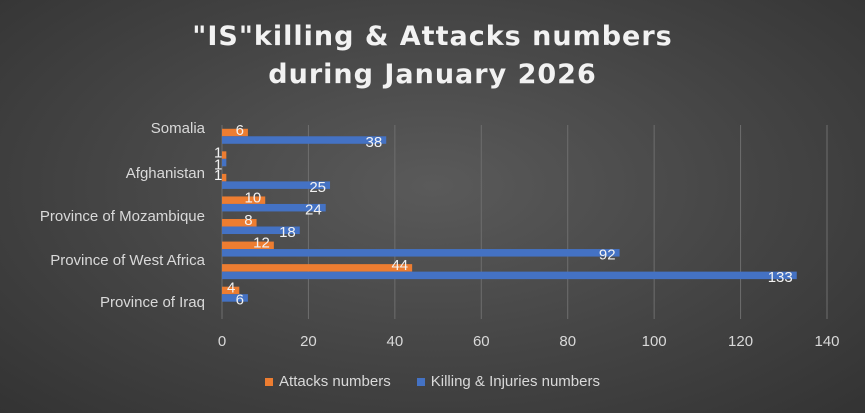 The height and width of the screenshot is (413, 865). I want to click on legend-item-attacks: Attacks numbers, so click(328, 381).